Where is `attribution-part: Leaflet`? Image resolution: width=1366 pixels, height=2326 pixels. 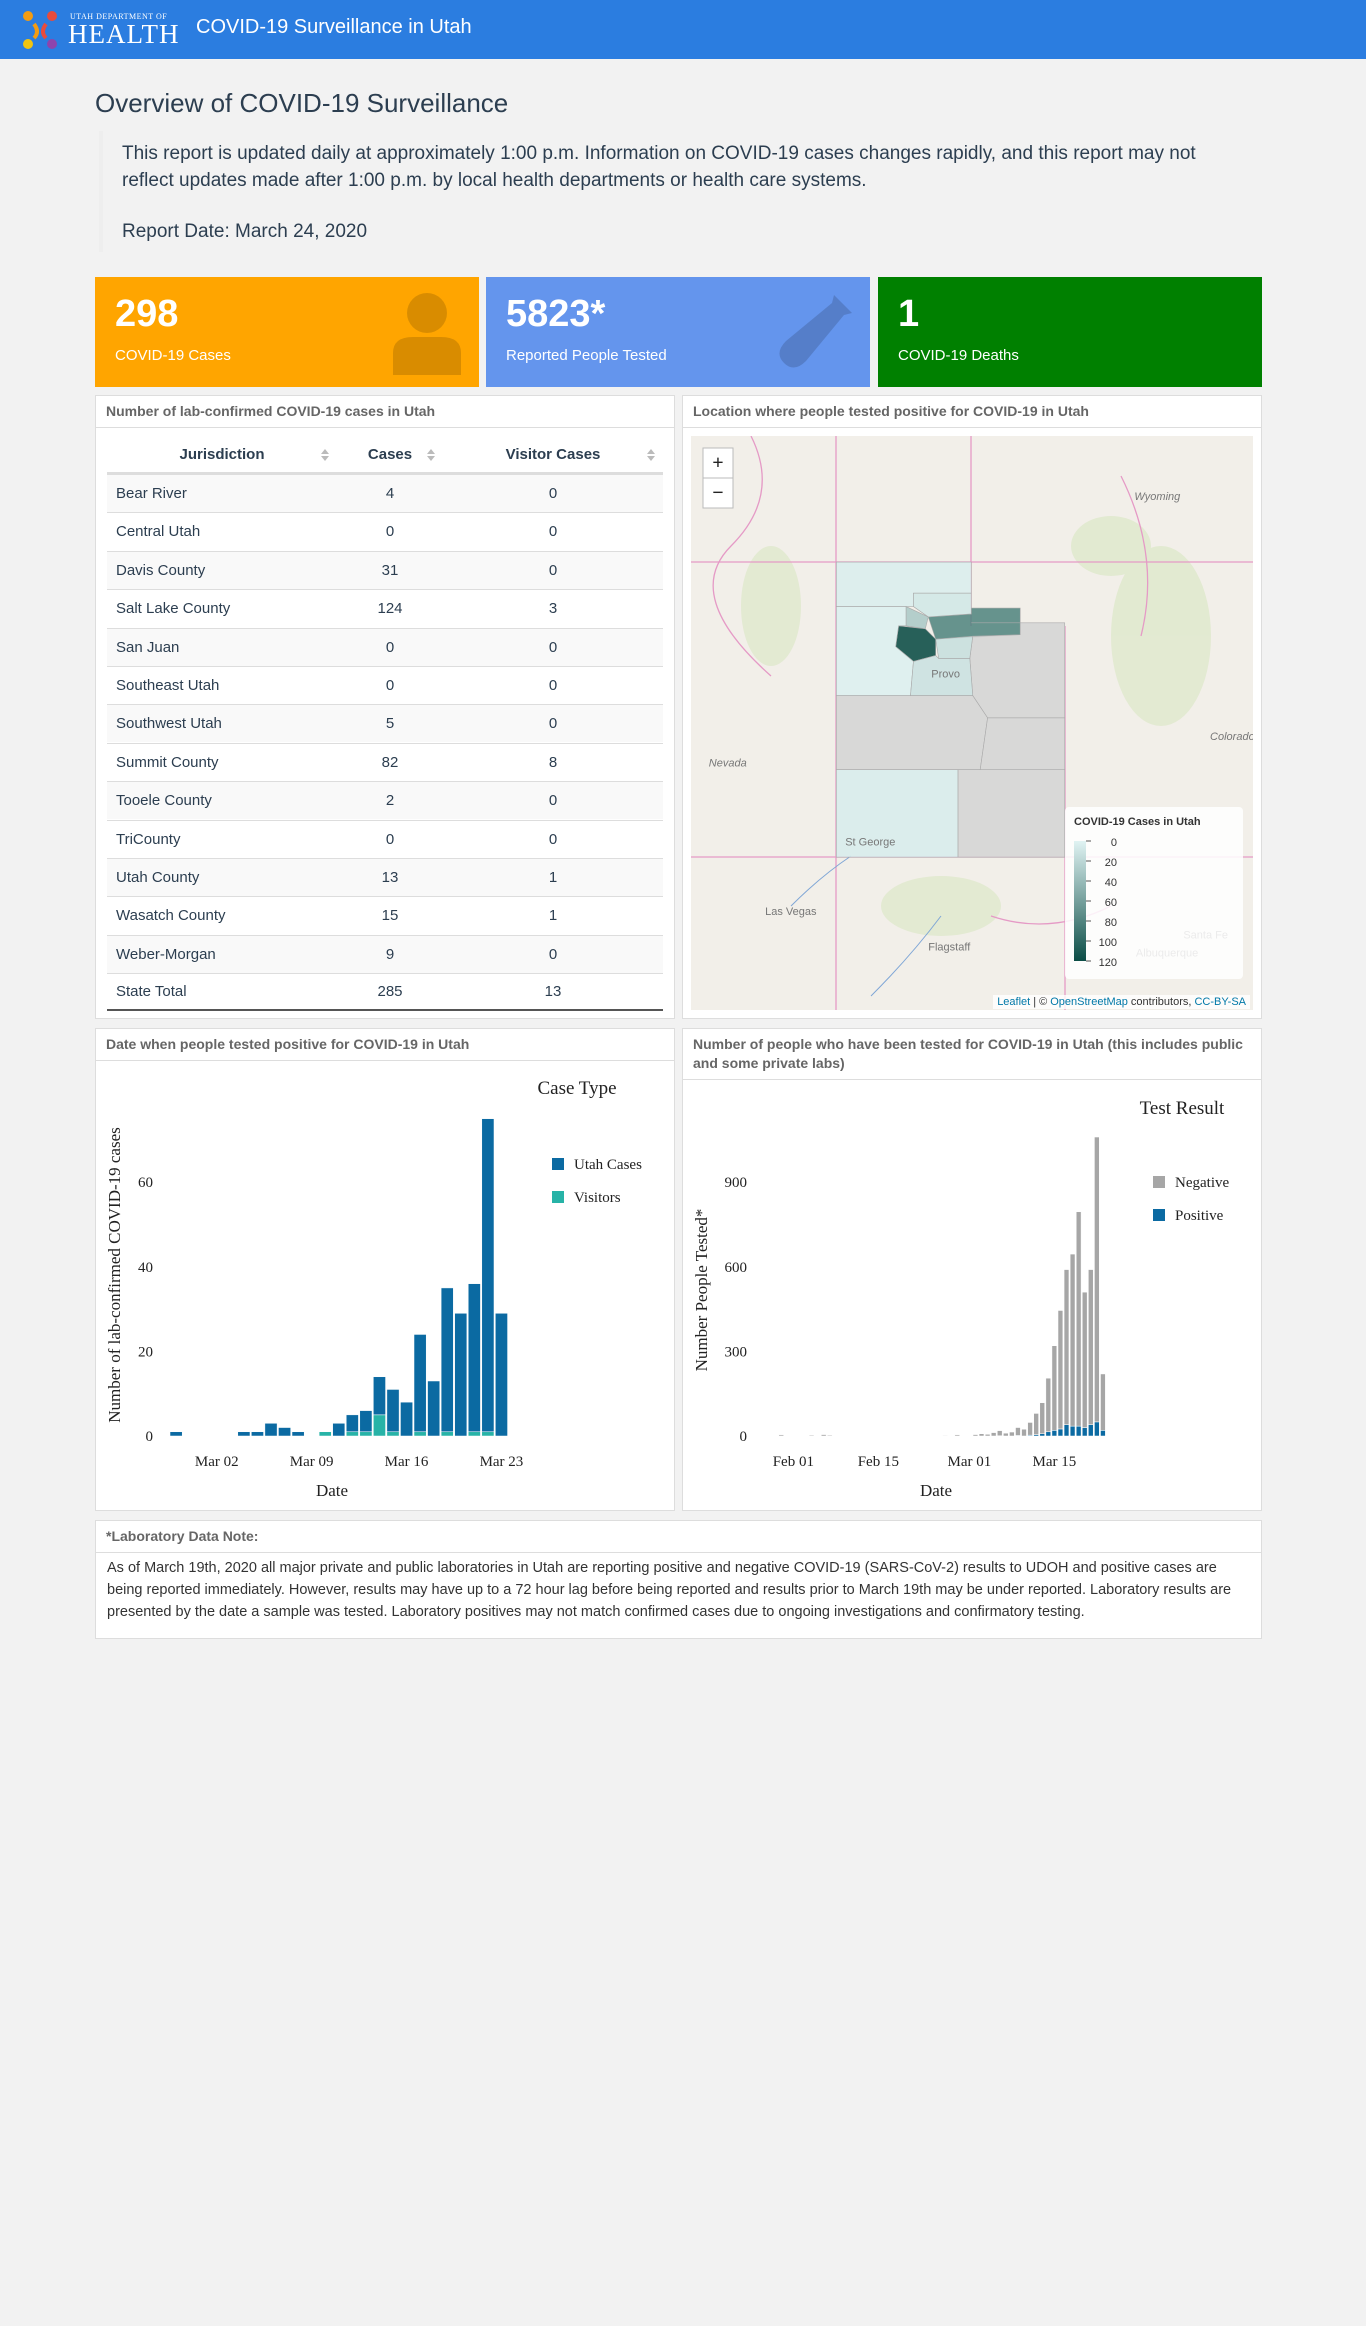
attribution-part: Leaflet is located at coordinates (1014, 1002).